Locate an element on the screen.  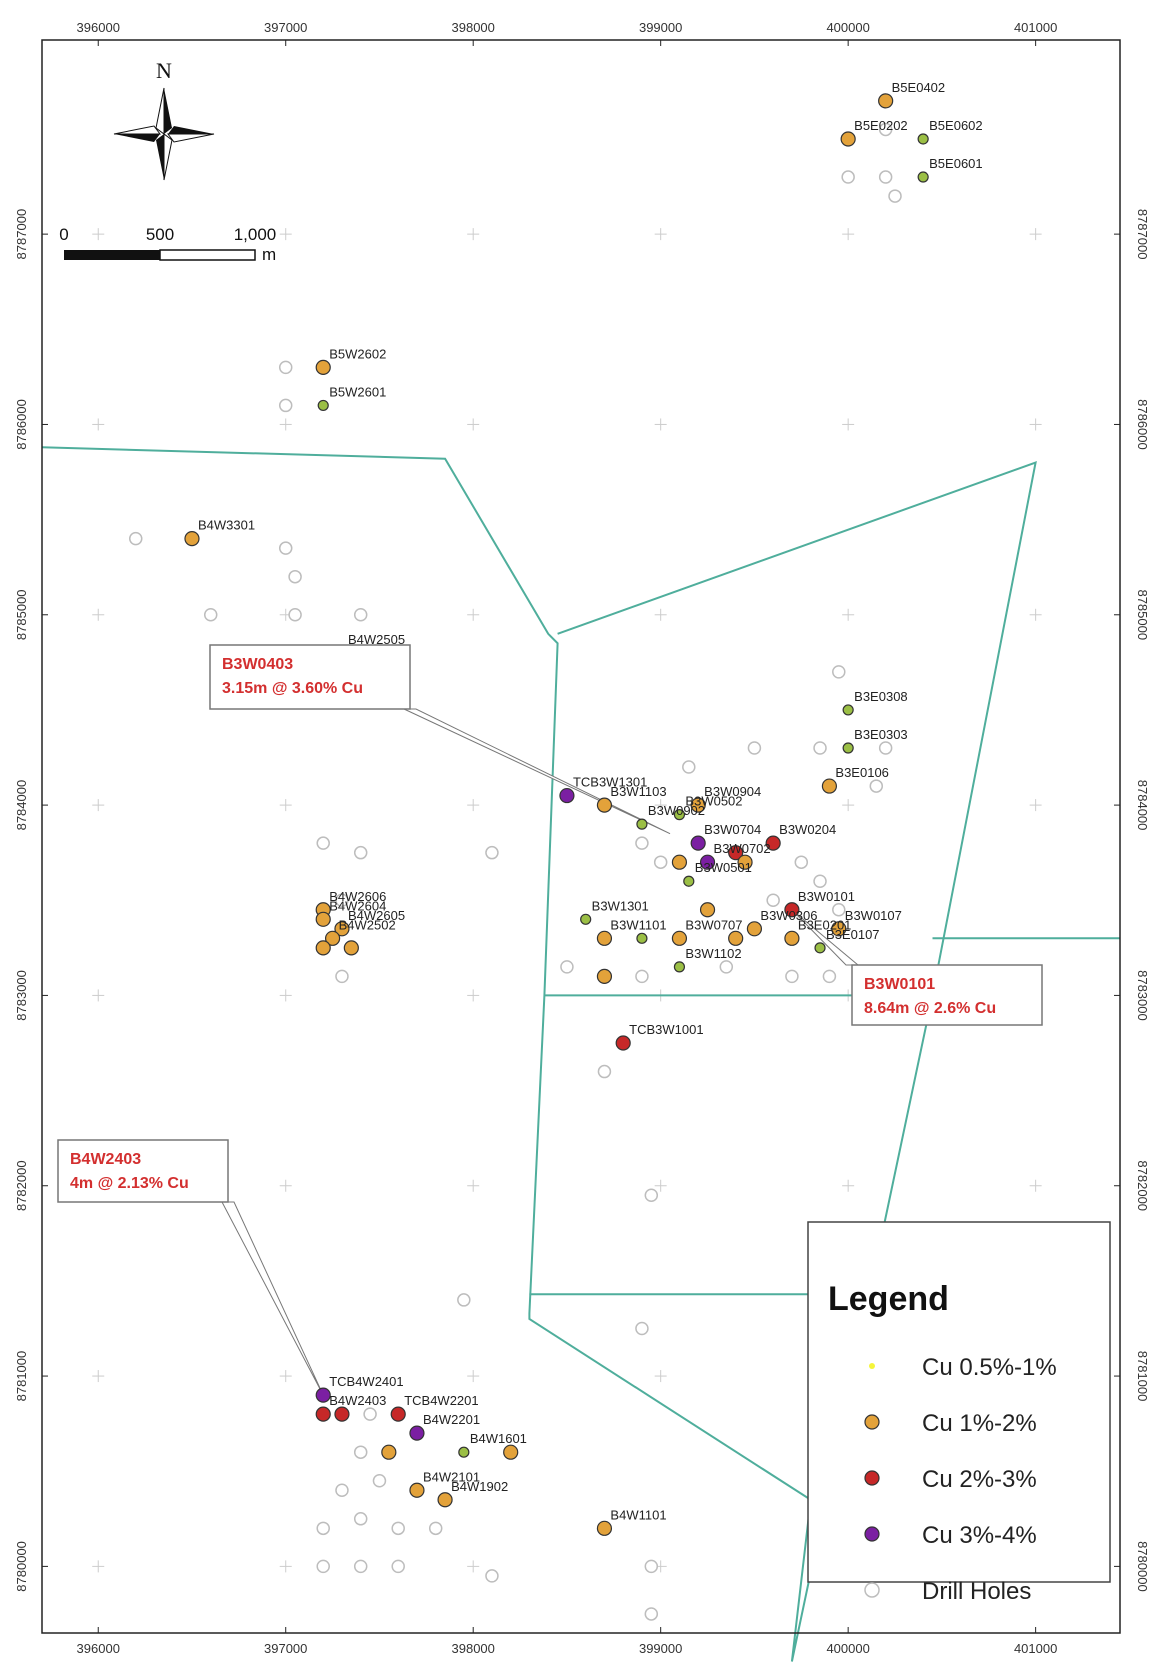
hole-label: B3E0303 is located at coordinates (881, 734).